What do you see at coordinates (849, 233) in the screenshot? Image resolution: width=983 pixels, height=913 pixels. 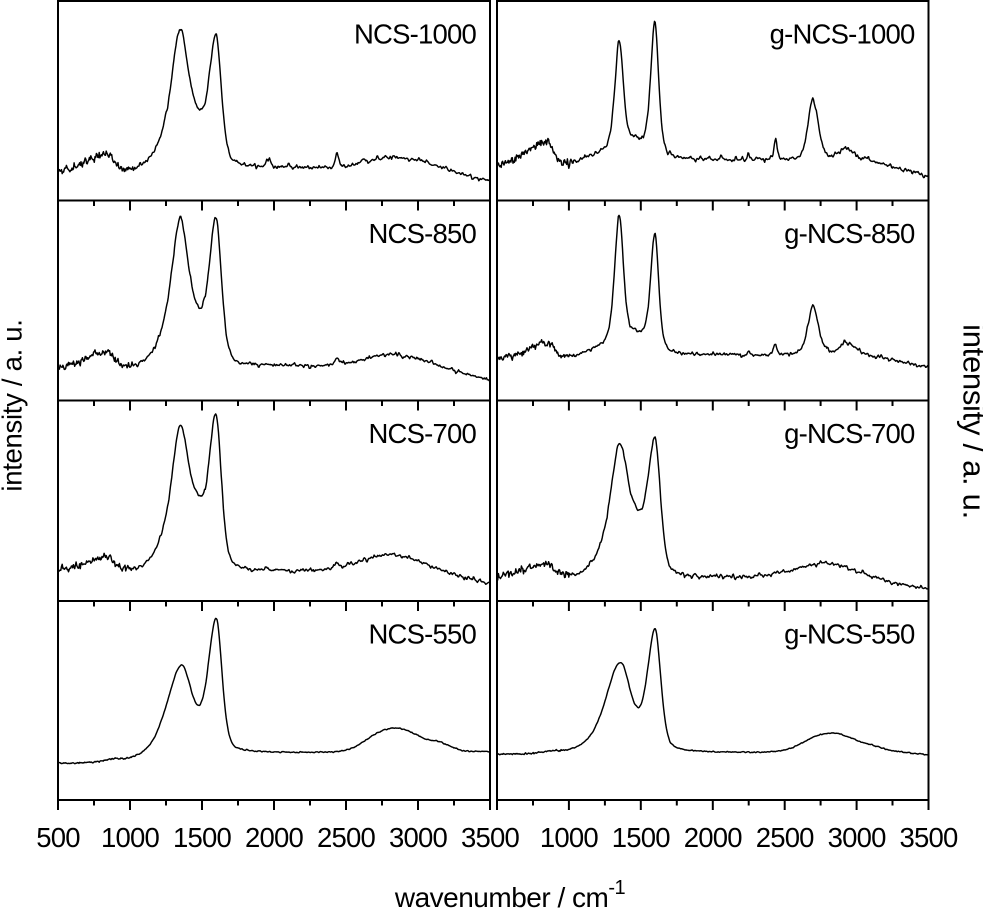 I see `svg-text: g-NCS-850` at bounding box center [849, 233].